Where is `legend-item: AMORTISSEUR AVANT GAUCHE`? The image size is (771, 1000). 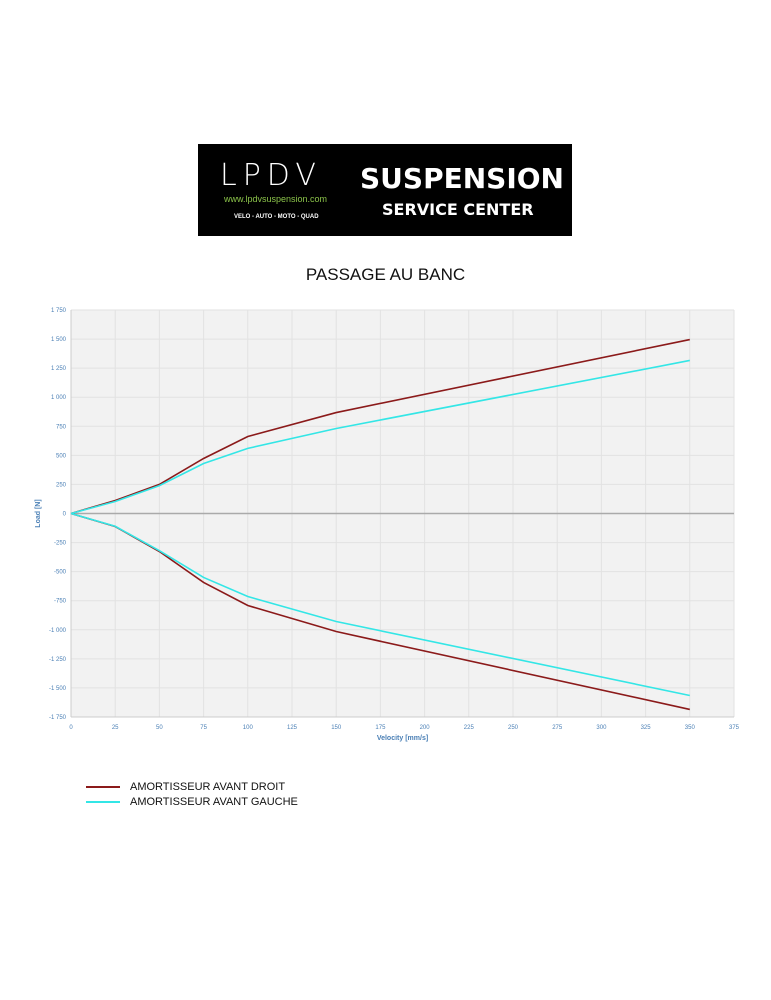 legend-item: AMORTISSEUR AVANT GAUCHE is located at coordinates (192, 802).